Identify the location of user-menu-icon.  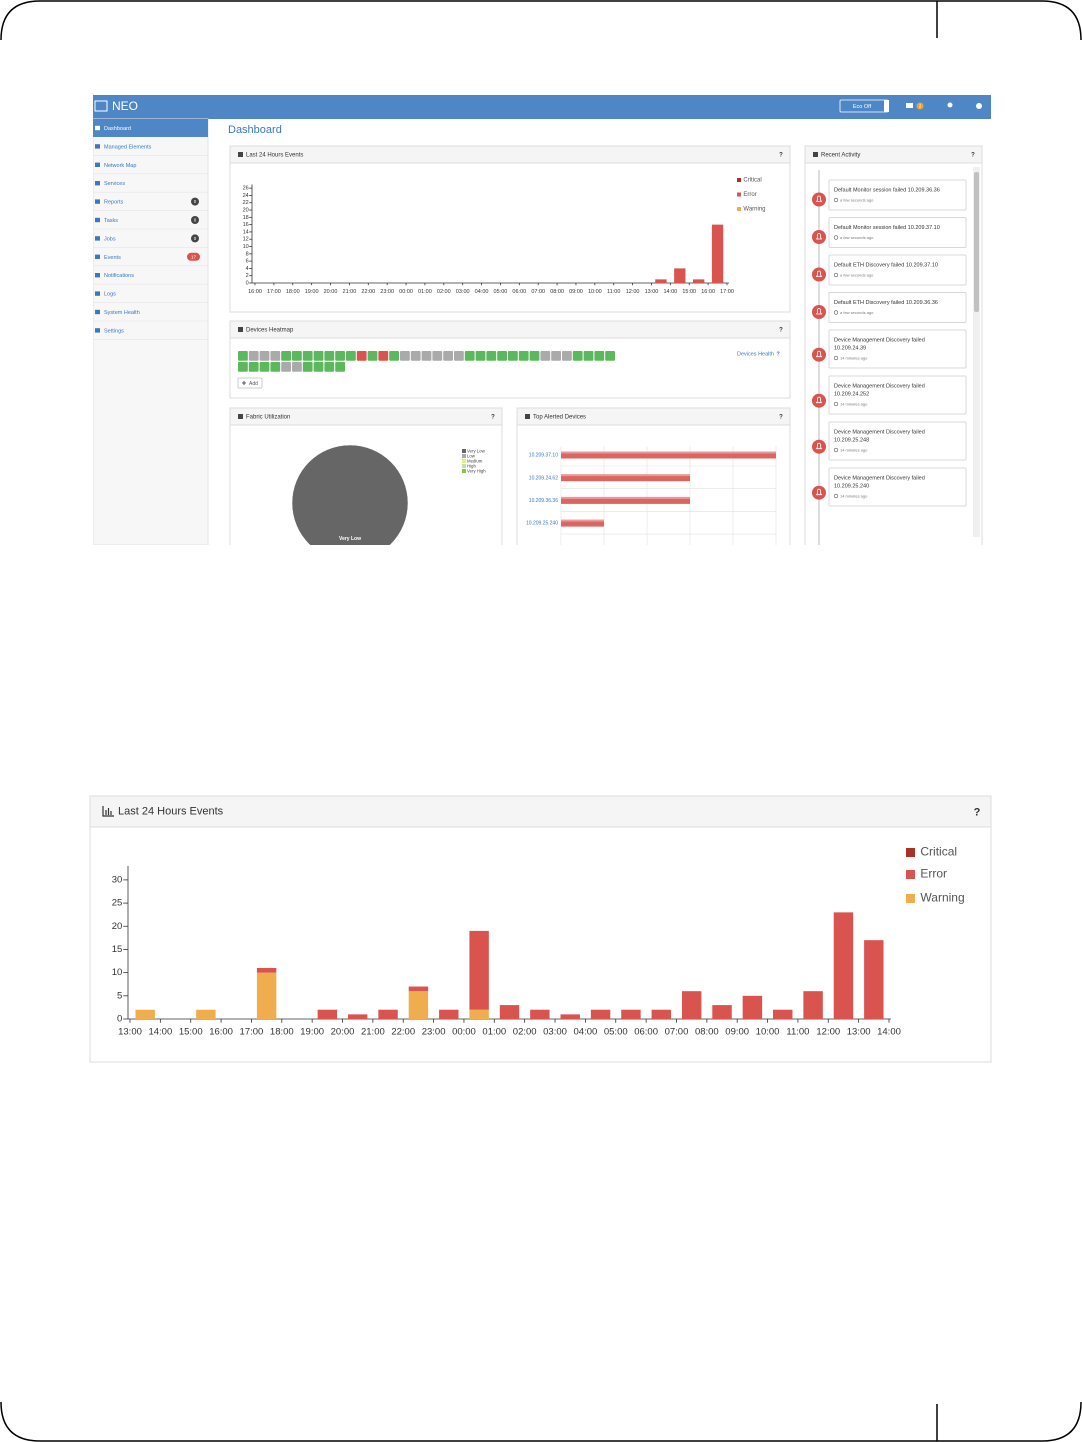
(950, 105).